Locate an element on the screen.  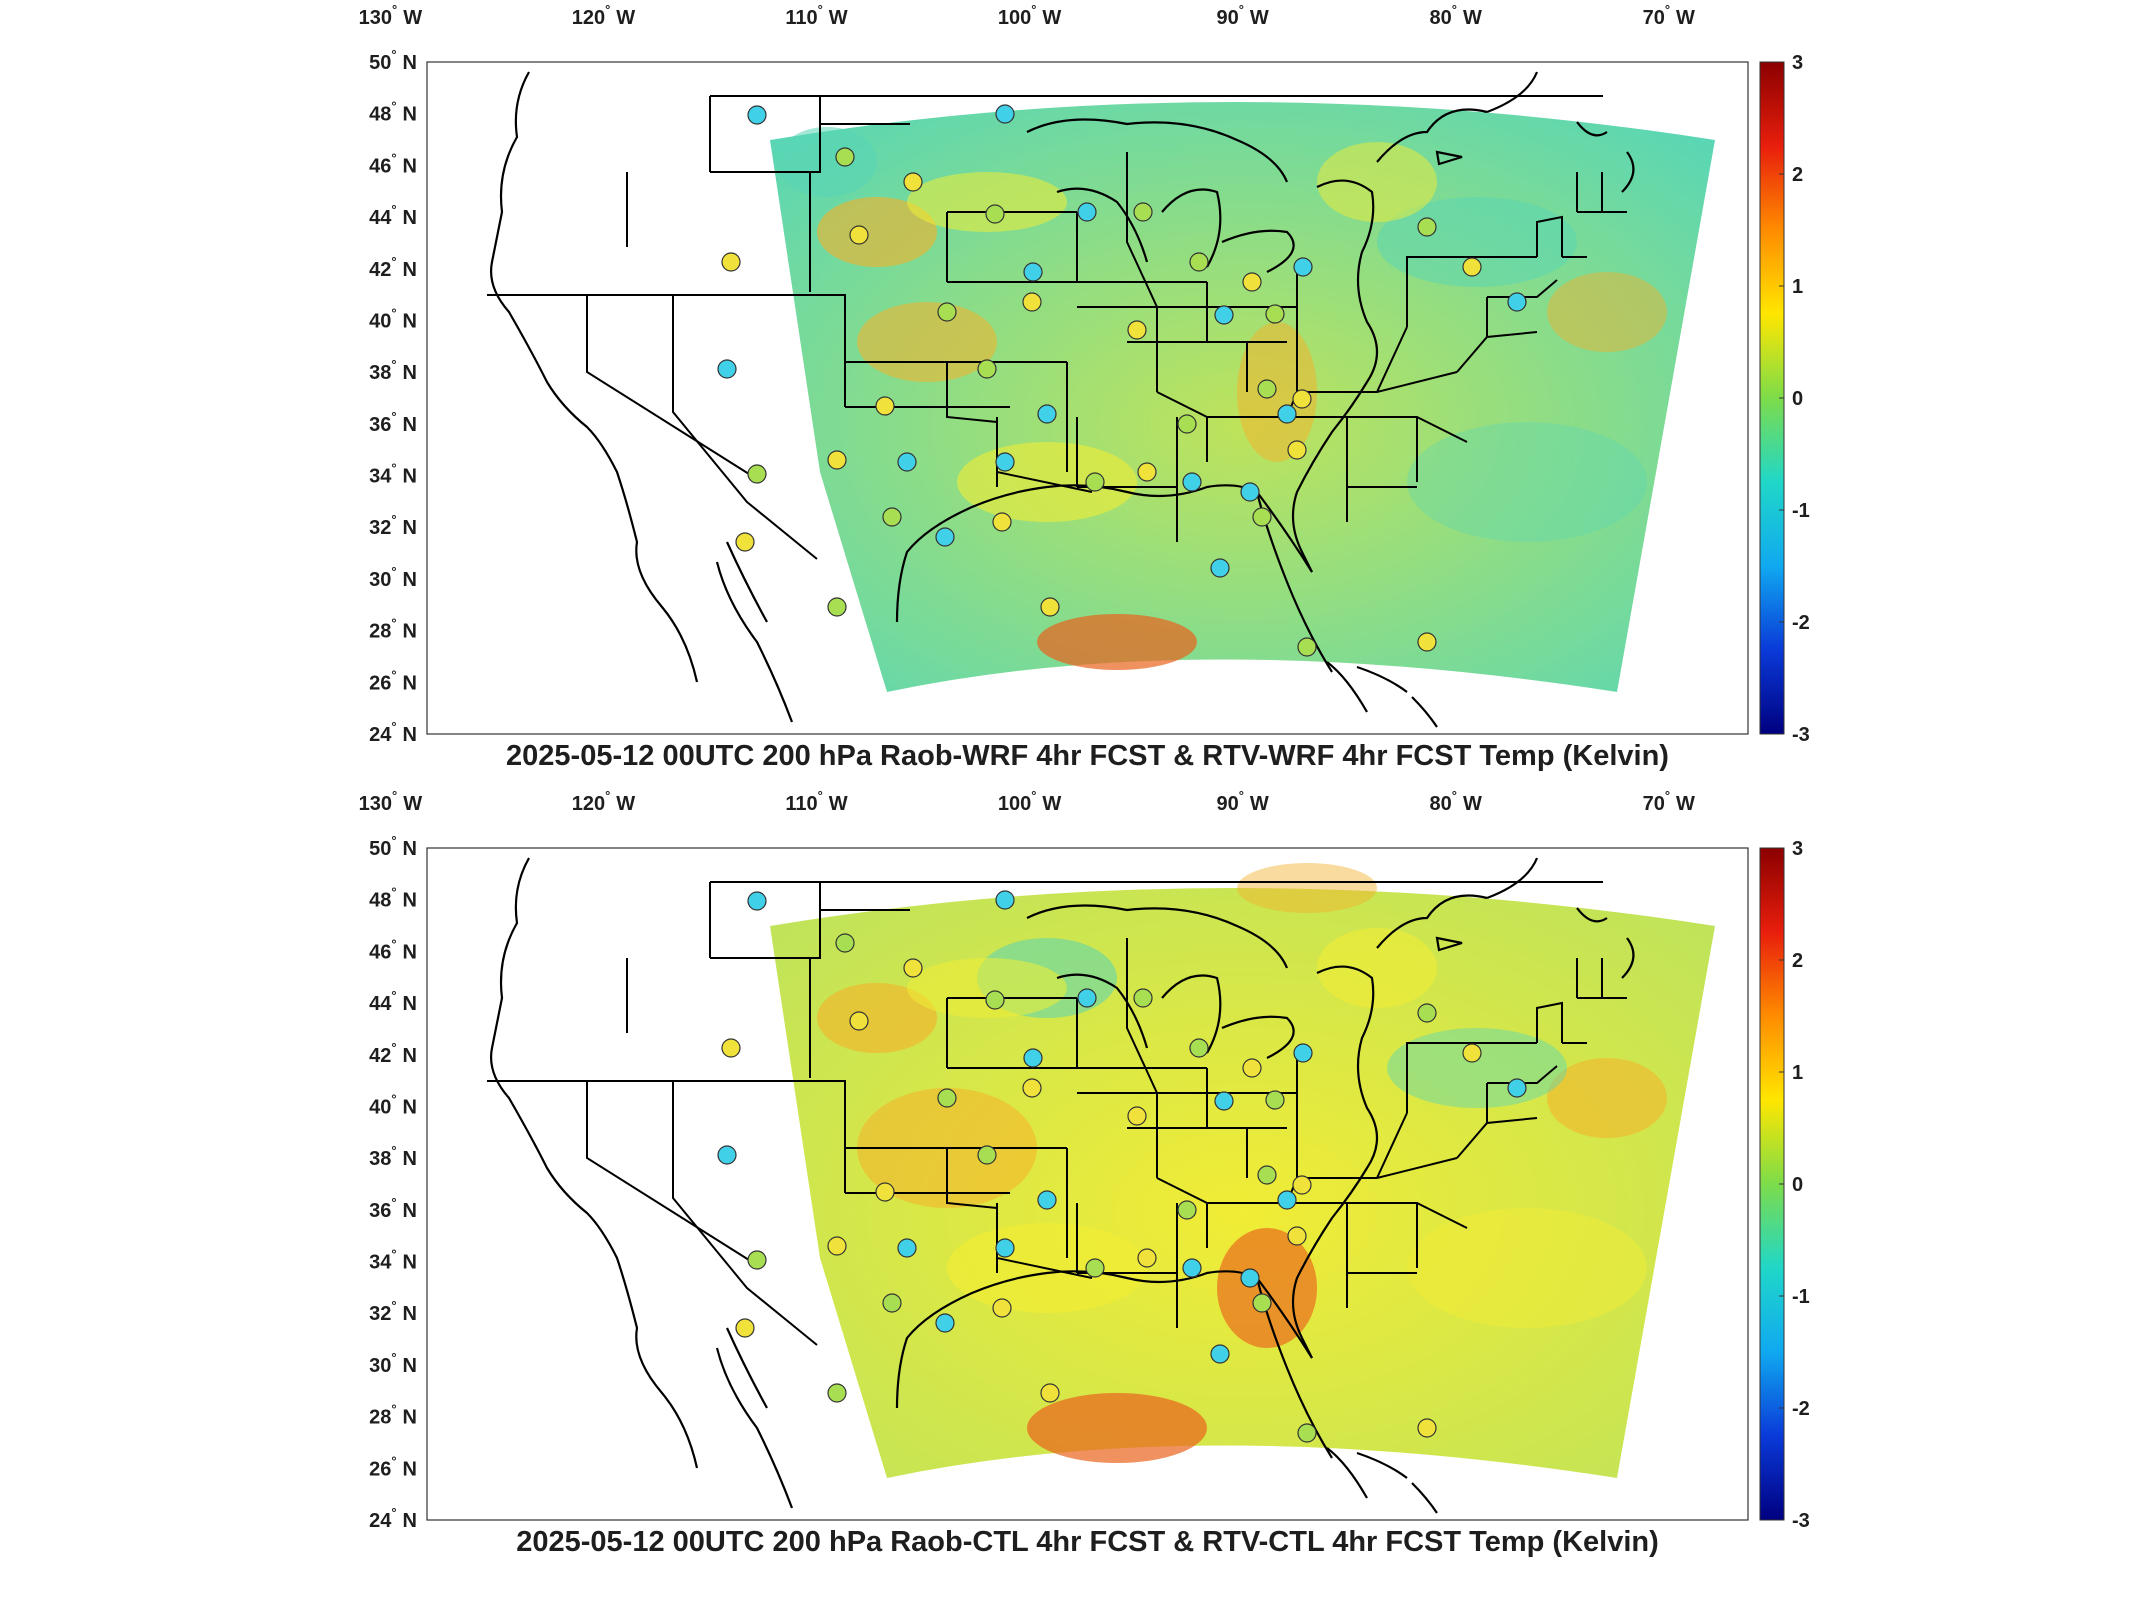
lat-label: 28° N is located at coordinates (393, 629).